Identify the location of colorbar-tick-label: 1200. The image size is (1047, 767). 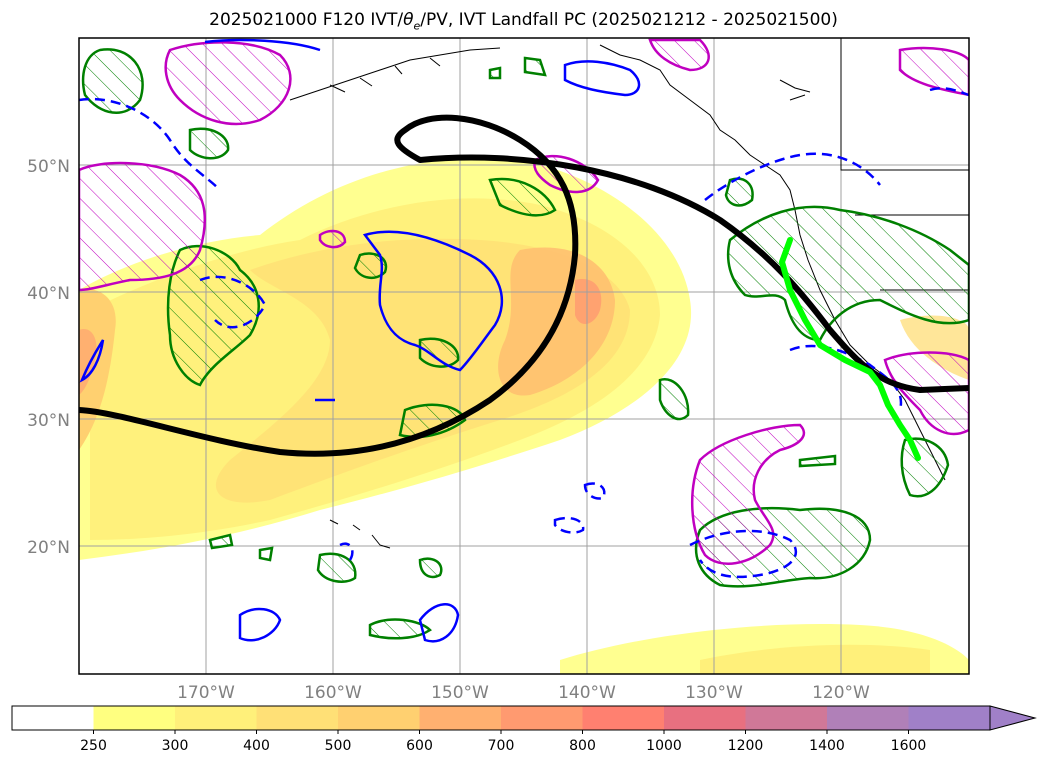
(746, 746).